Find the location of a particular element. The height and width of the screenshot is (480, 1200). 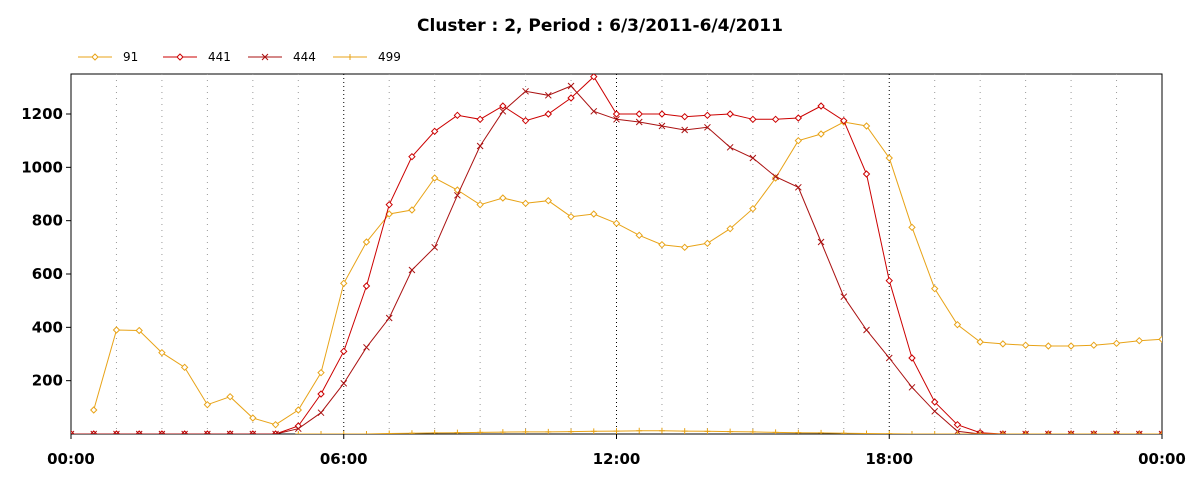

y-tick-label: 1000 is located at coordinates (42, 167).